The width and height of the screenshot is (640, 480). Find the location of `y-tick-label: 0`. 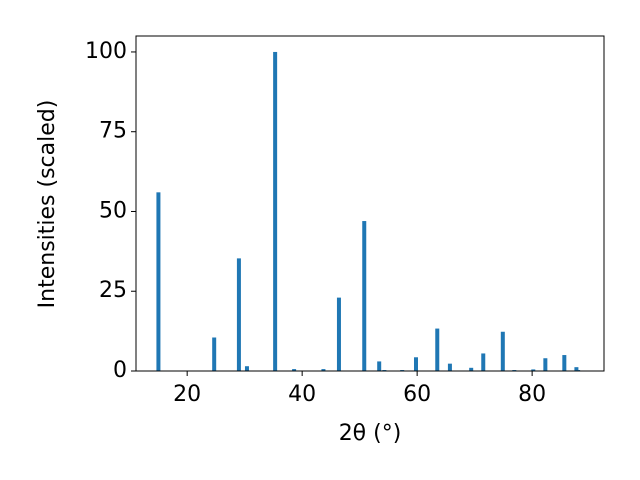

y-tick-label: 0 is located at coordinates (120, 370).